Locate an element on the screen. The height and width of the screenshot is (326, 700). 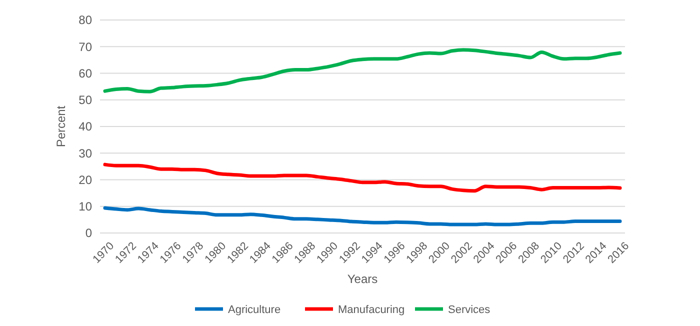
legend-label: Manufacuring is located at coordinates (371, 310).